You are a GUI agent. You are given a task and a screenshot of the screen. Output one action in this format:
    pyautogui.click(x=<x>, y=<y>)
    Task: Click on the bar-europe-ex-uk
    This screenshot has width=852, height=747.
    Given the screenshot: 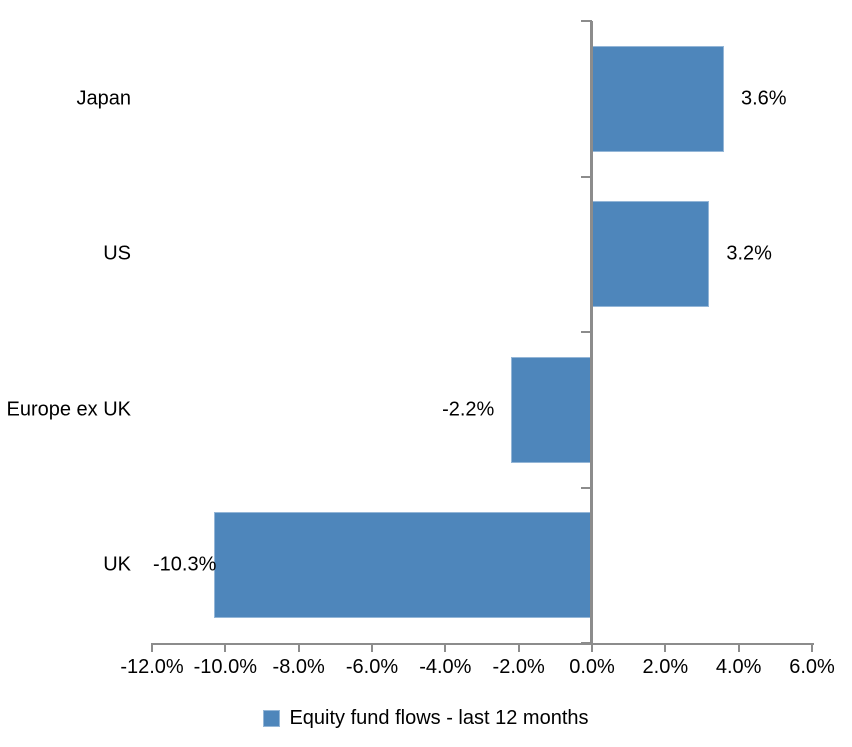 What is the action you would take?
    pyautogui.click(x=551, y=409)
    